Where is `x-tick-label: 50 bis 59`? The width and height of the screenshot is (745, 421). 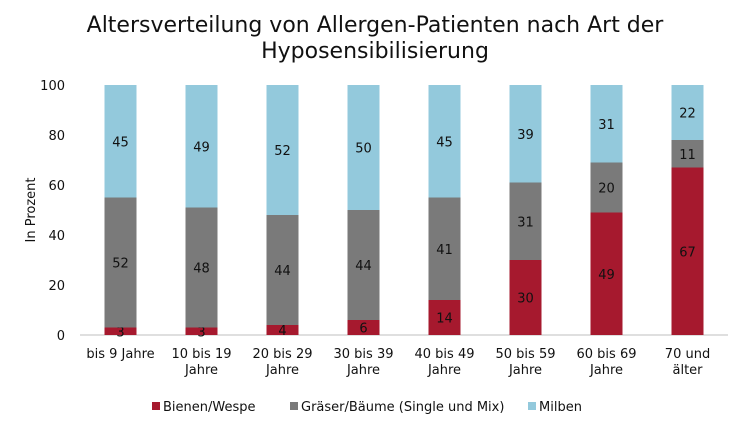
x-tick-label: 50 bis 59 is located at coordinates (526, 354).